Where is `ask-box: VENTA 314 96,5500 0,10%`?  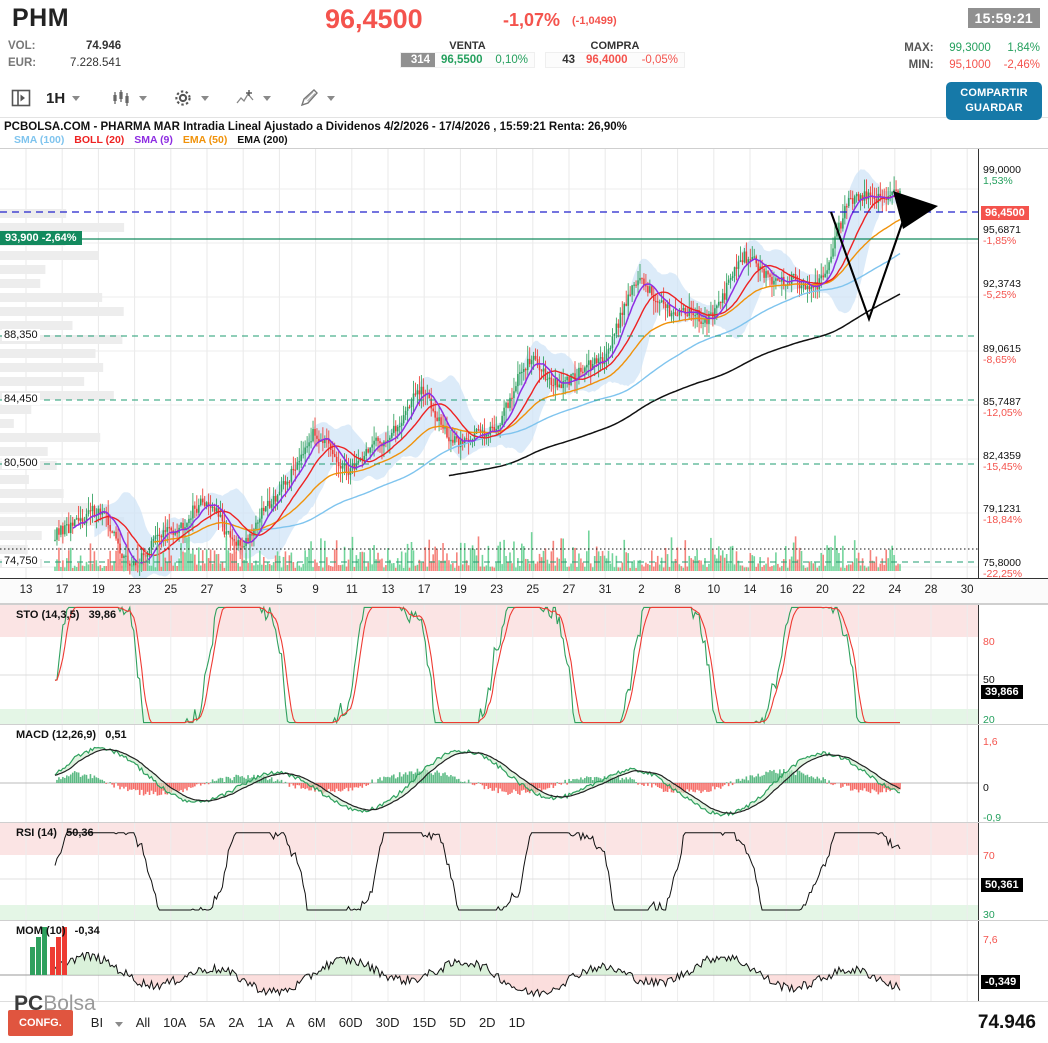
ask-box: VENTA 314 96,5500 0,10% is located at coordinates (467, 54).